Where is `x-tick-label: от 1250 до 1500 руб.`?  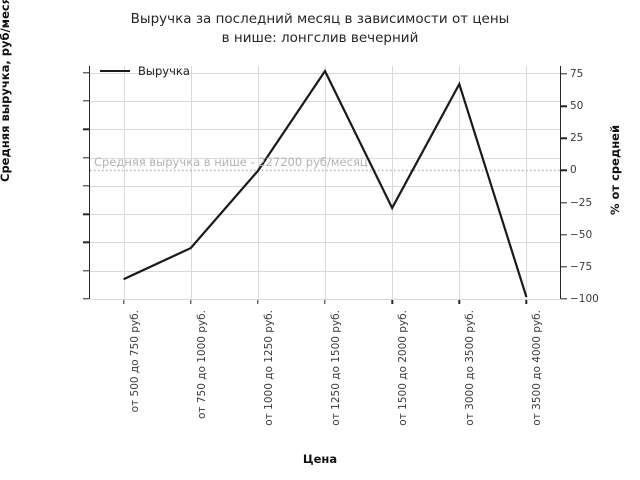
x-tick-label: от 1250 до 1500 руб. is located at coordinates (336, 368).